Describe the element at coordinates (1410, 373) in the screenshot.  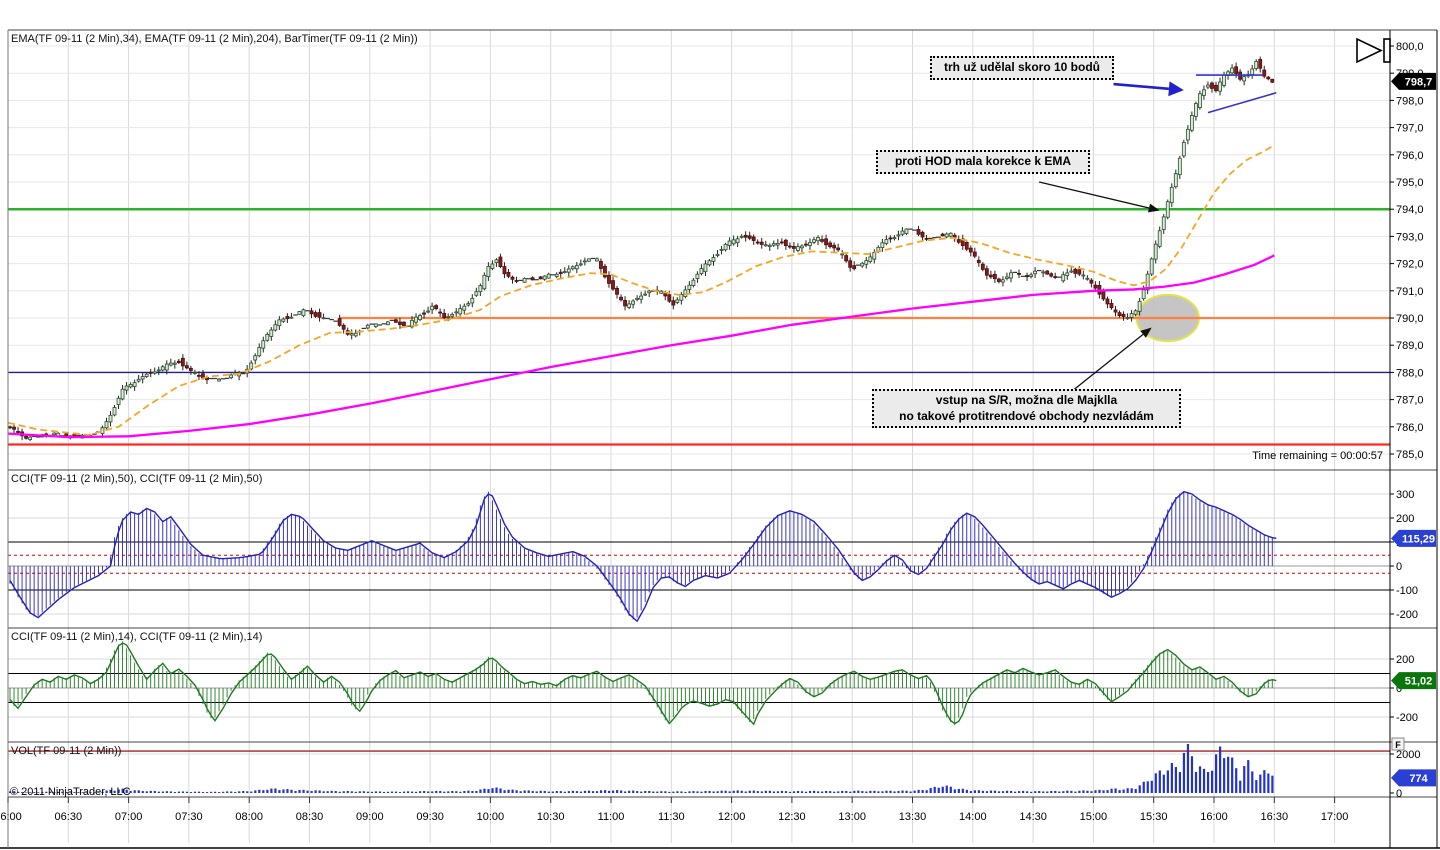
I see `axis-label: 788,0` at that location.